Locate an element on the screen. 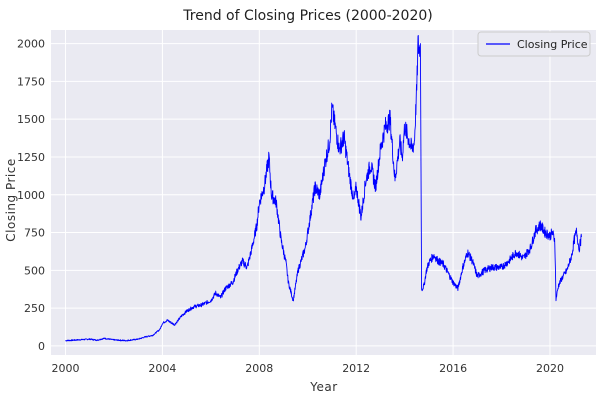 This screenshot has width=600, height=400. y-axis-label: Closing Price is located at coordinates (11, 199).